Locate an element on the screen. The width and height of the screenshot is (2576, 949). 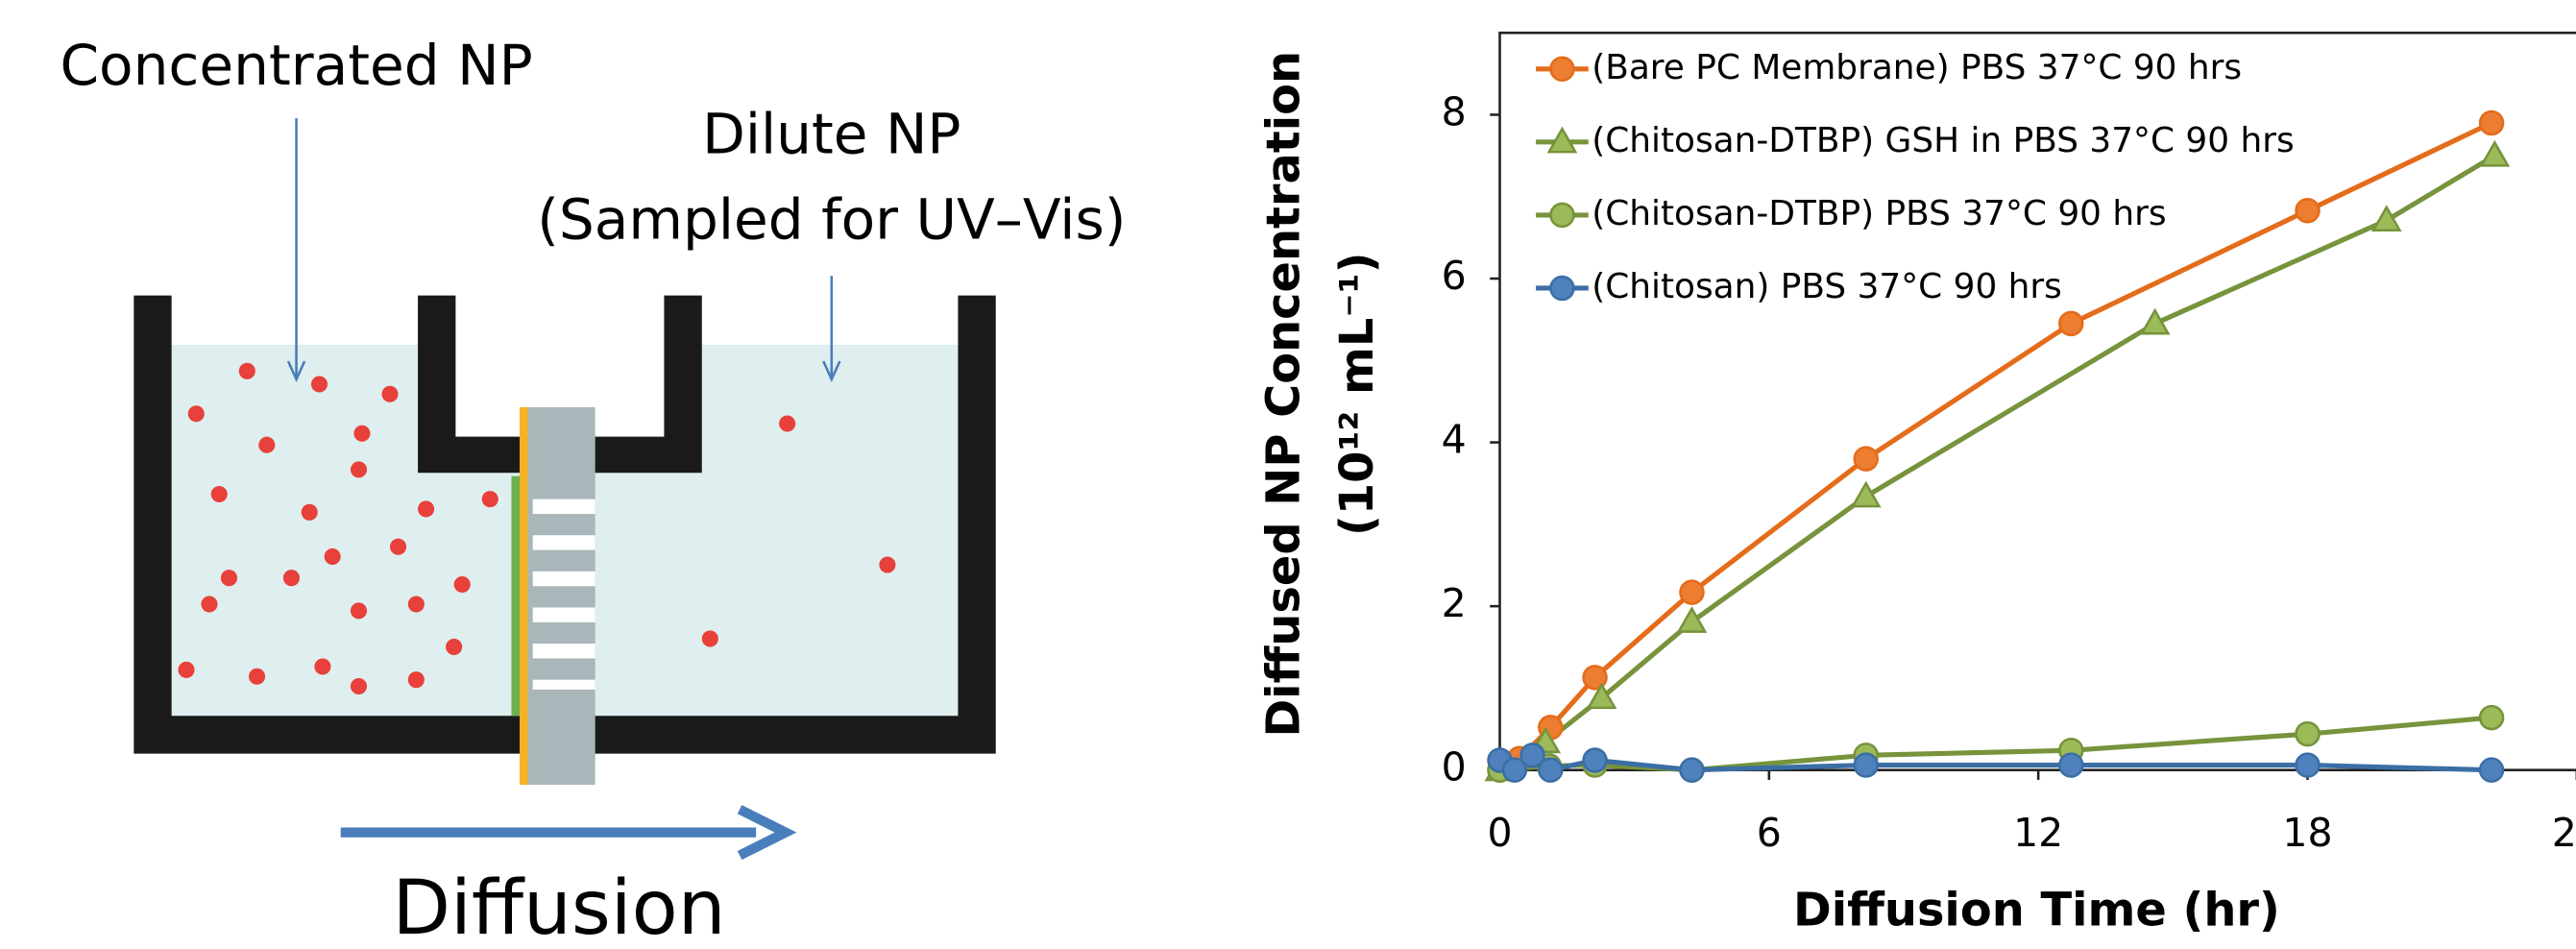
membrane is located at coordinates (560, 596).